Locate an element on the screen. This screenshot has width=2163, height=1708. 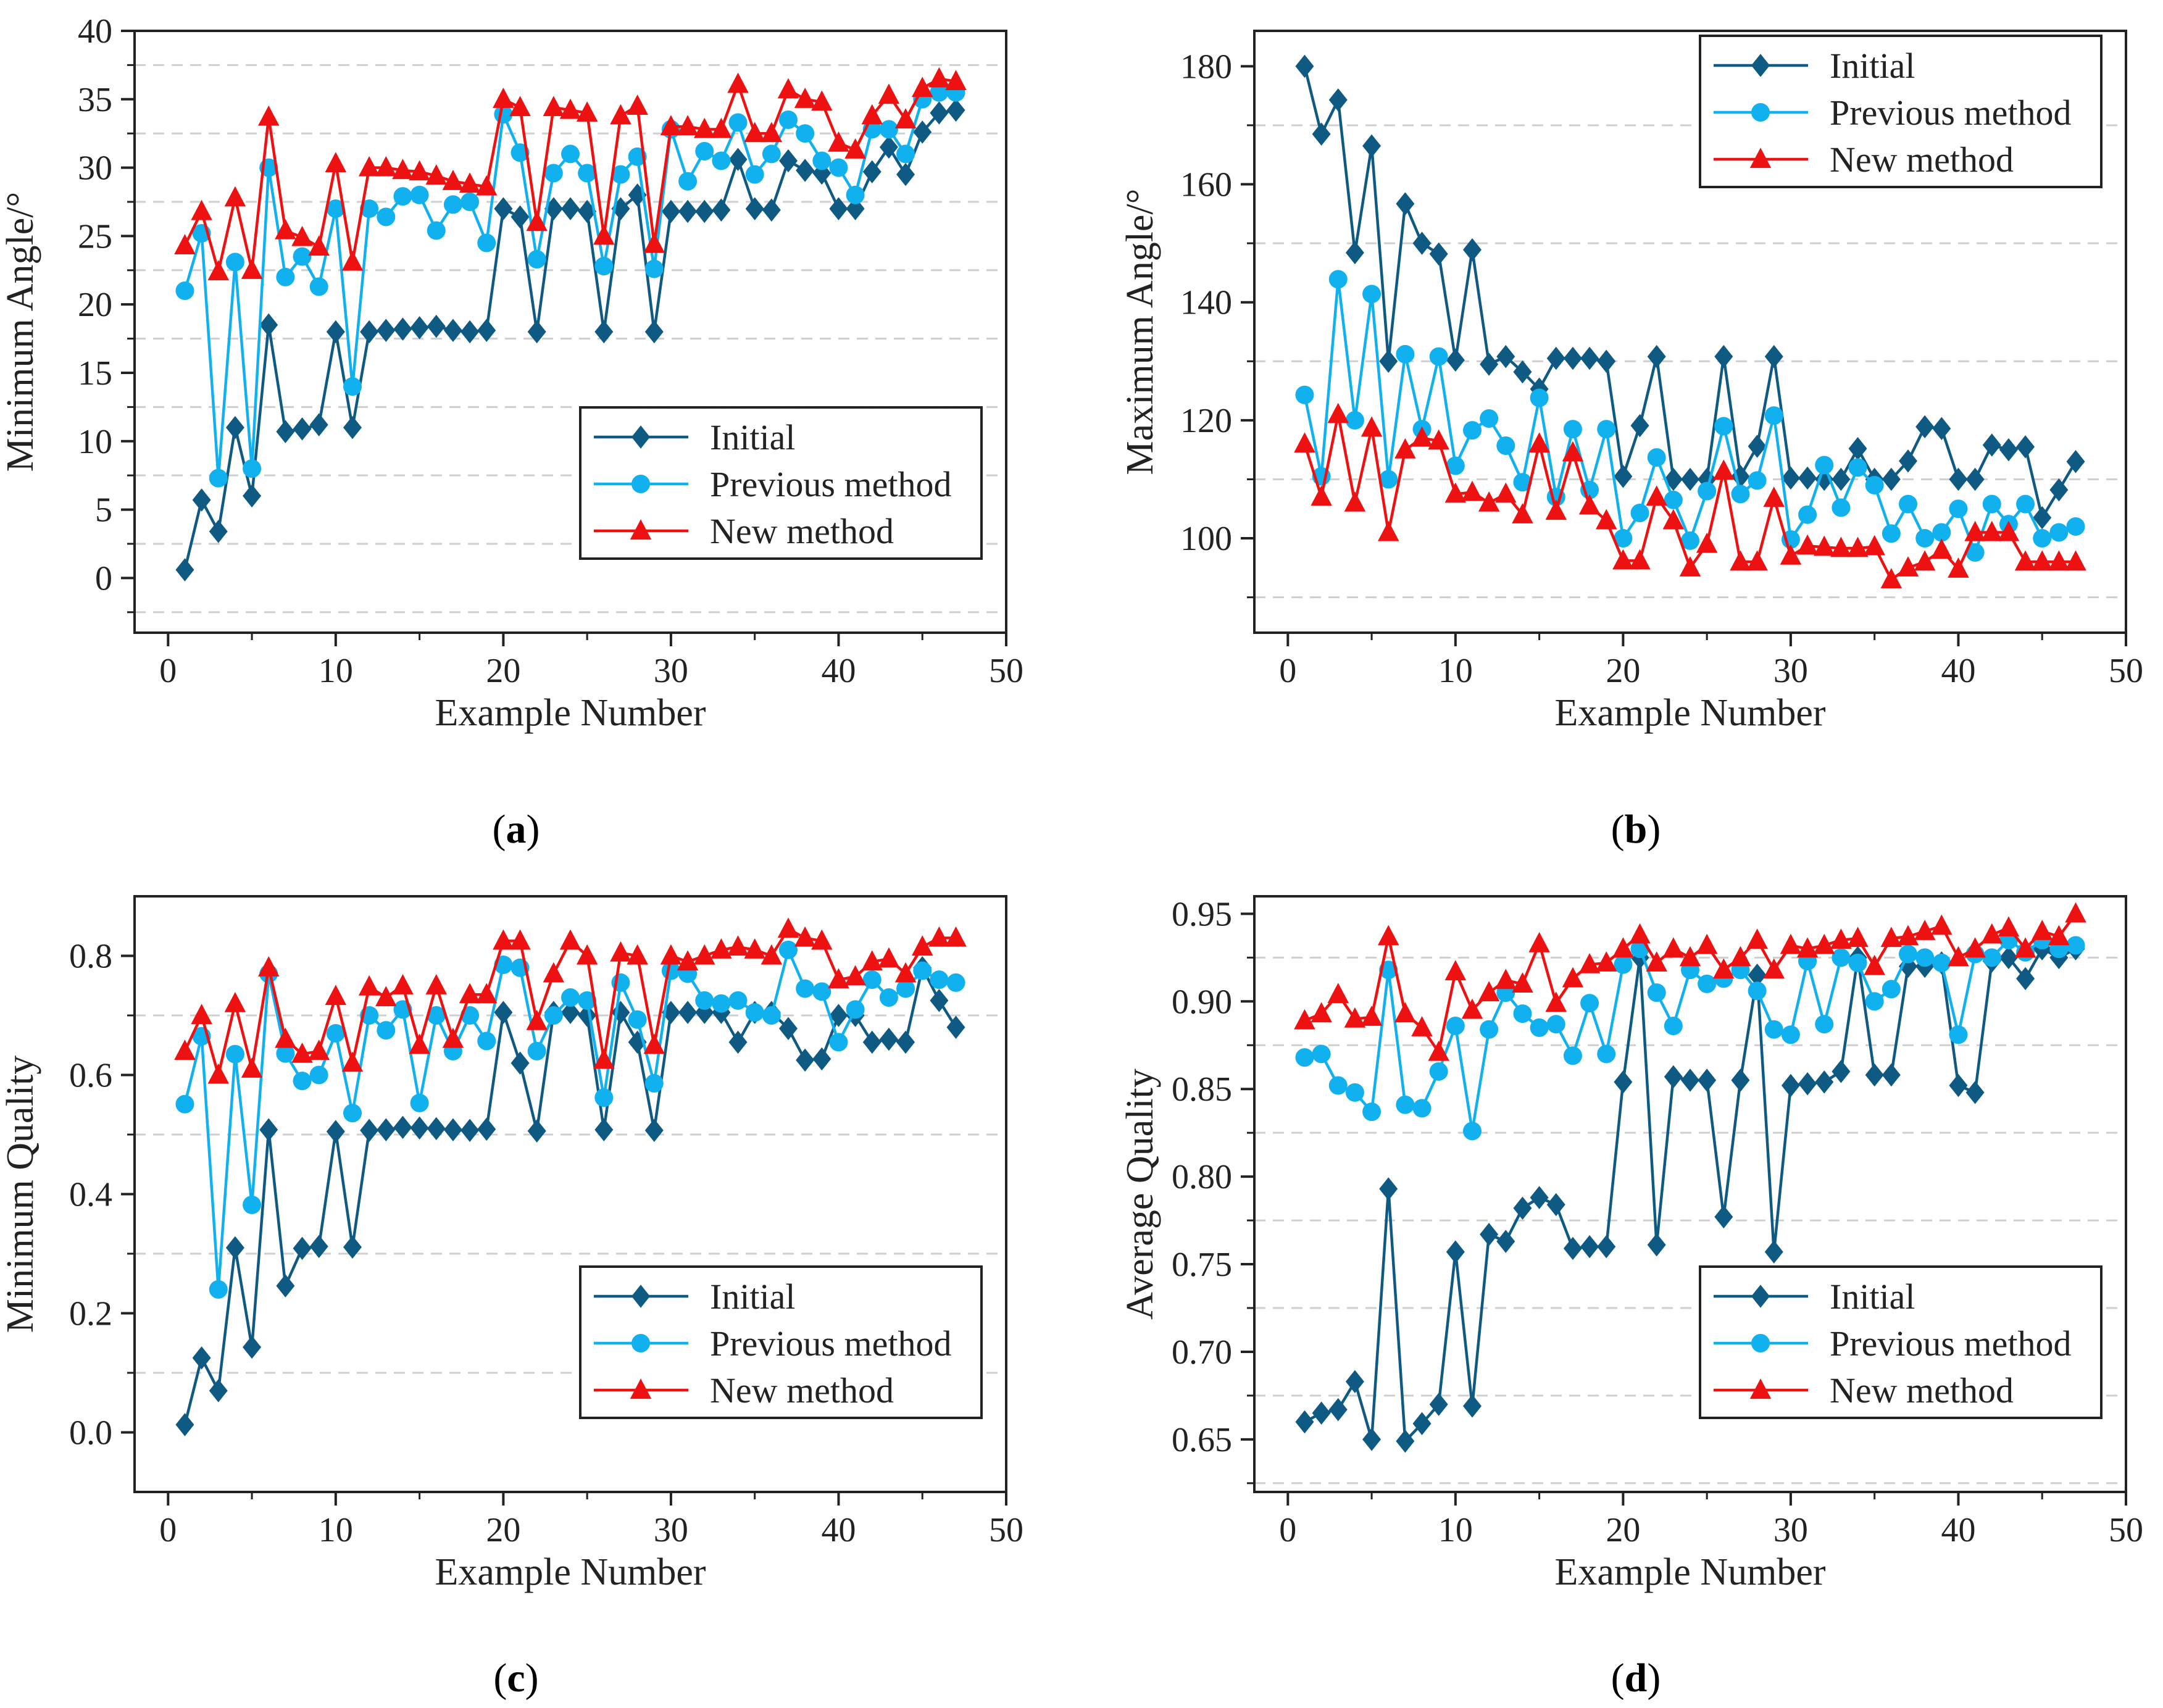
x-tick-label: 40 is located at coordinates (1958, 671).